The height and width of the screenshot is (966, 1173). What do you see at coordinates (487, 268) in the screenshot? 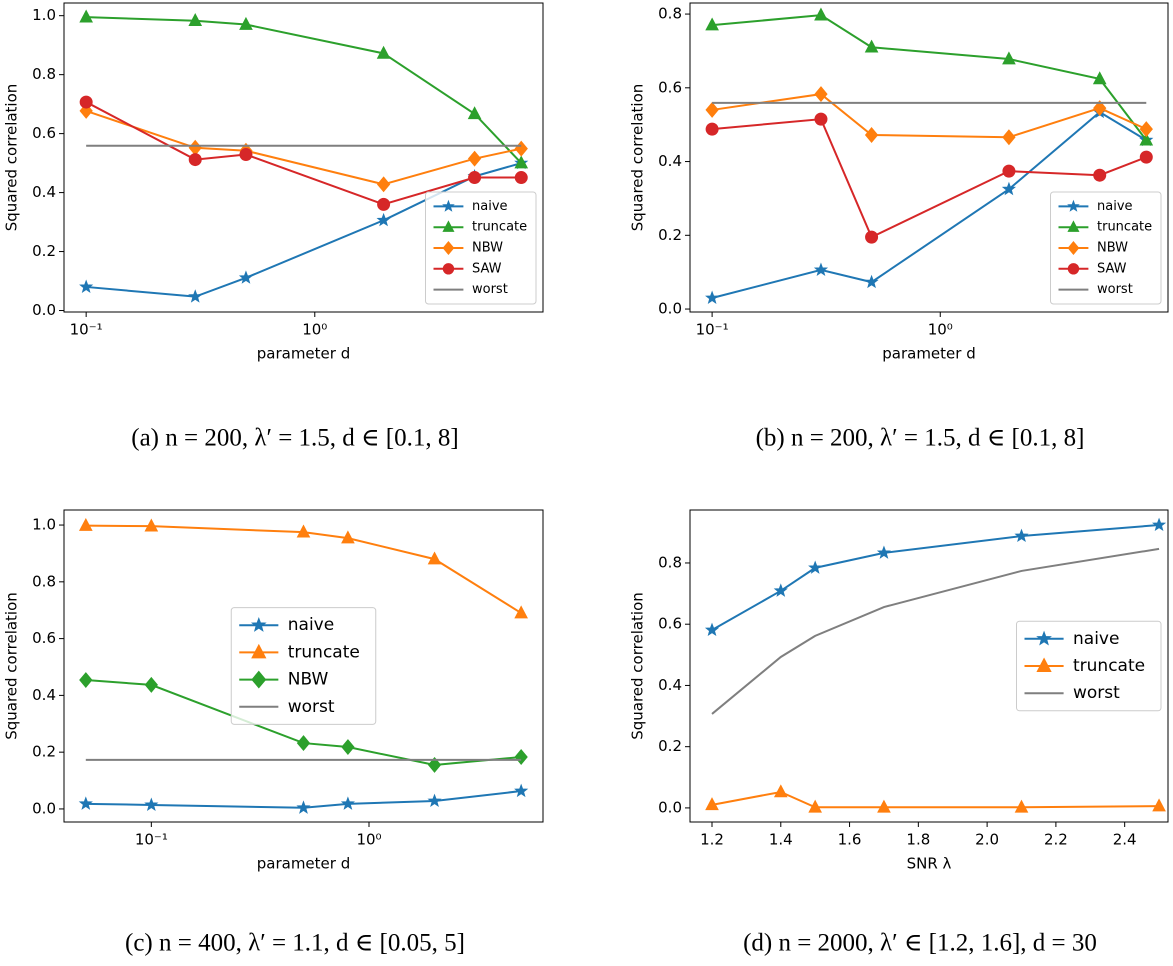
I see `legend-label: SAW` at bounding box center [487, 268].